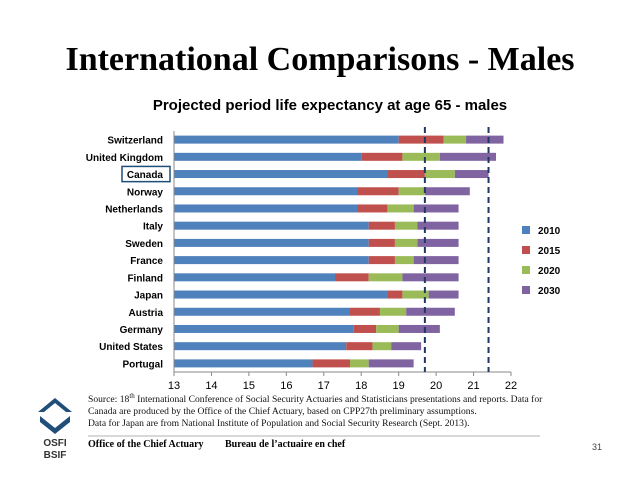 Image resolution: width=640 pixels, height=489 pixels. What do you see at coordinates (436, 386) in the screenshot?
I see `x-tick-label: 20` at bounding box center [436, 386].